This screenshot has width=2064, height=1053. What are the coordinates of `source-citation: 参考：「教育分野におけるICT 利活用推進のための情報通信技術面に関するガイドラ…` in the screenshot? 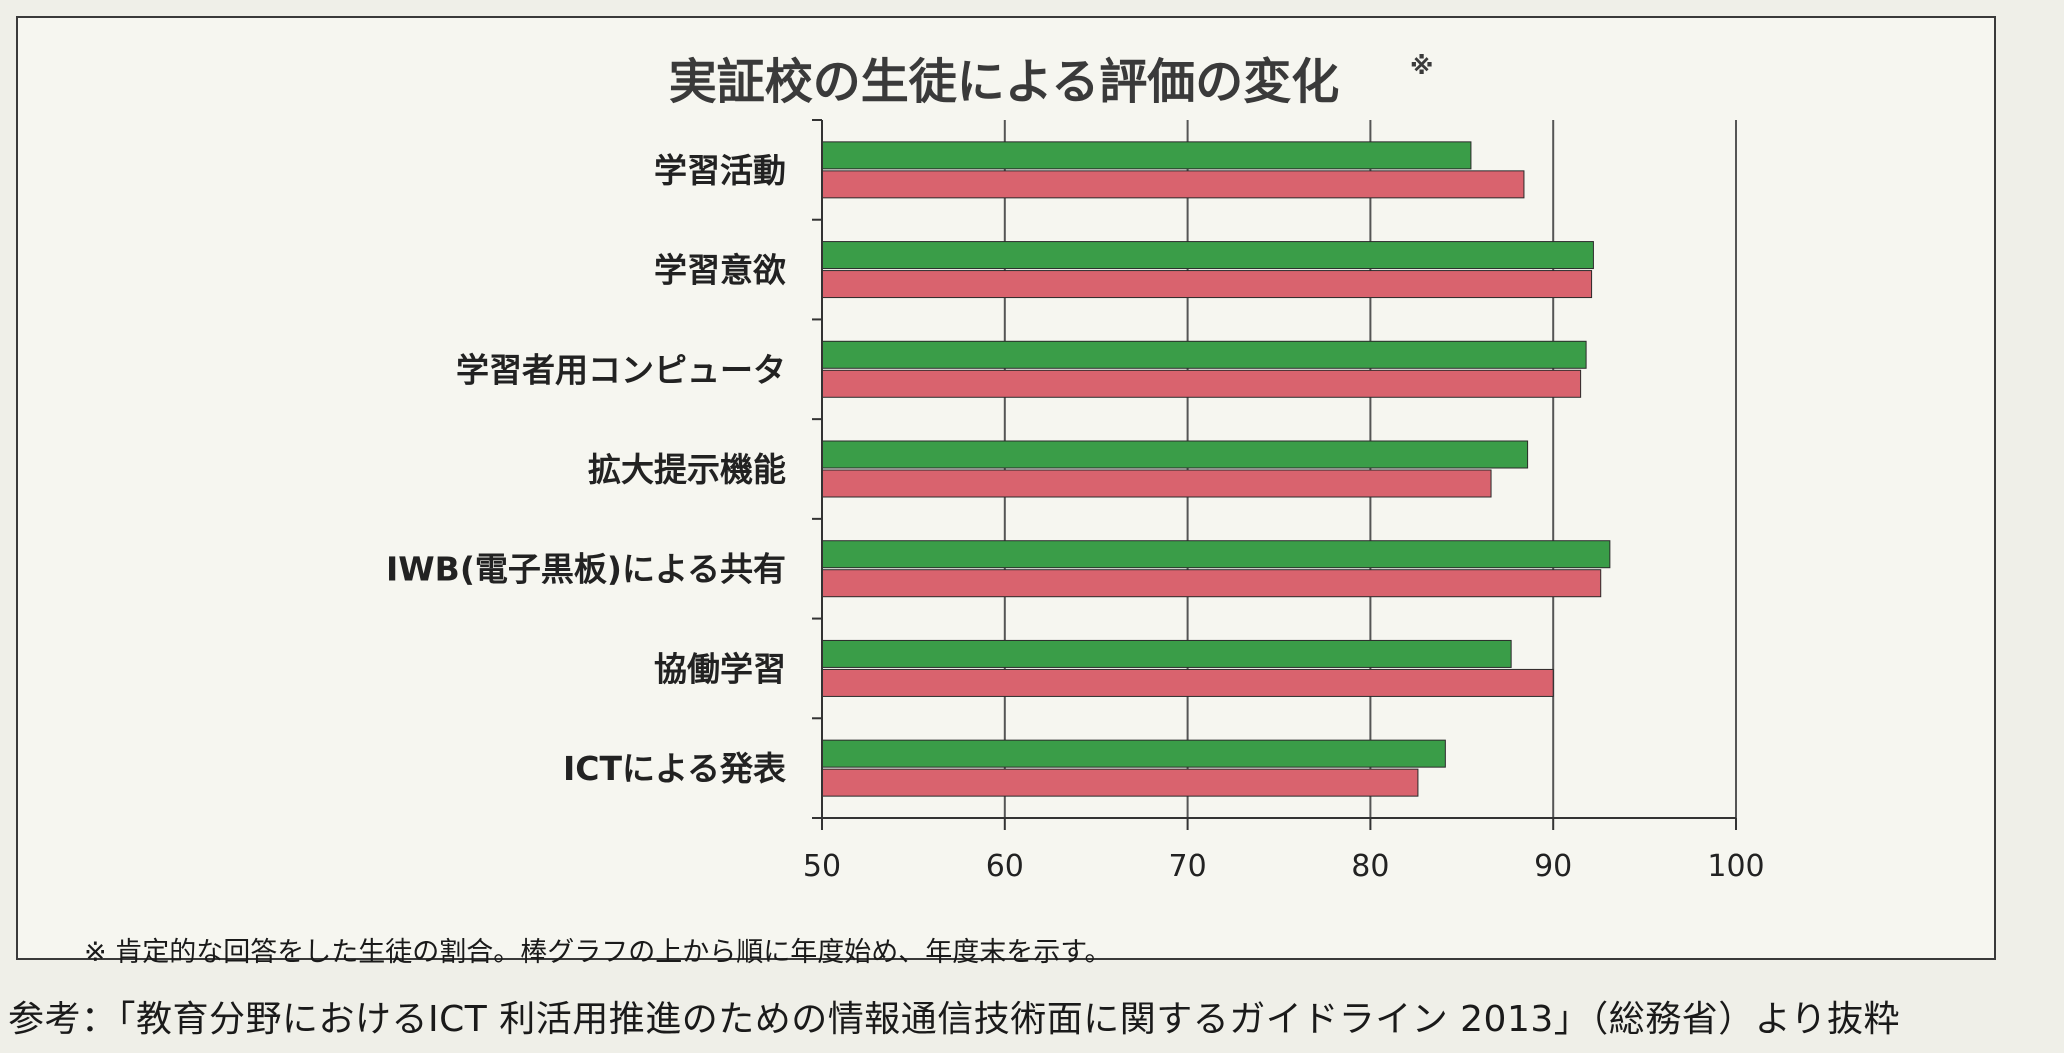 It's located at (954, 1019).